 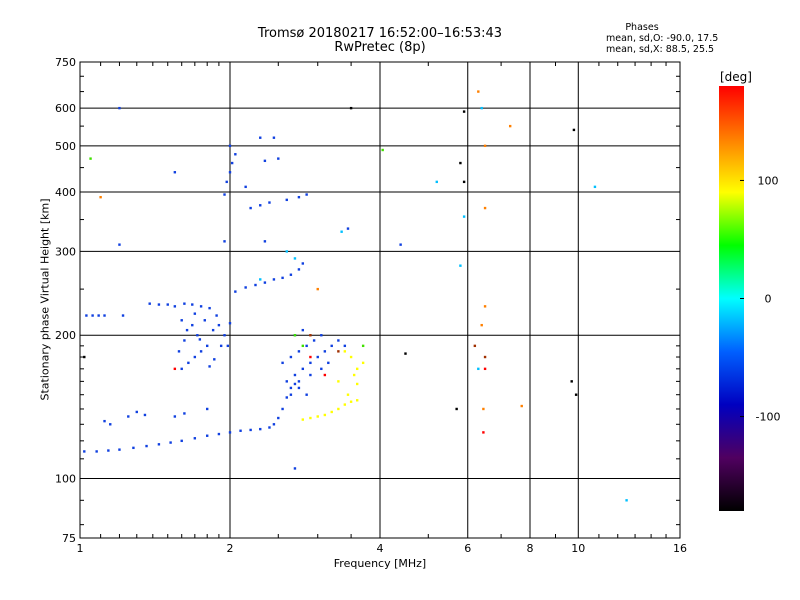 What do you see at coordinates (642, 27) in the screenshot?
I see `phases-heading: Phases` at bounding box center [642, 27].